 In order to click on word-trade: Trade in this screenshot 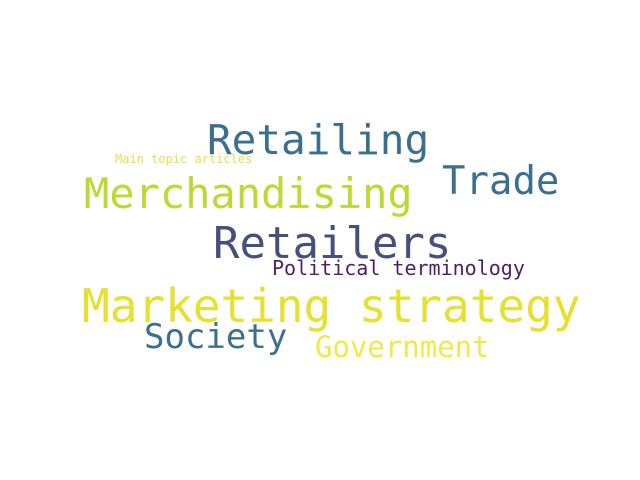, I will do `click(501, 181)`.